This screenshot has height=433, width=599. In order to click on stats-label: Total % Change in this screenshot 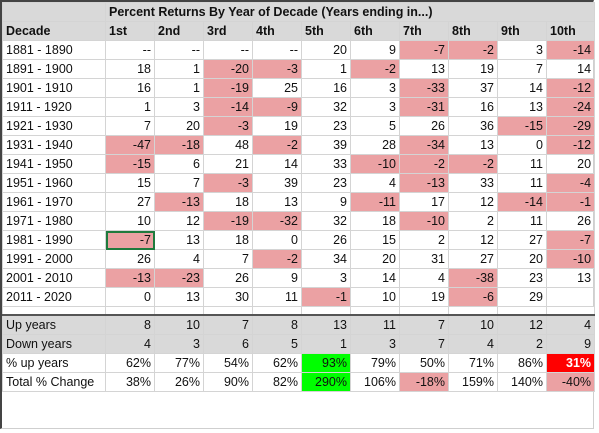, I will do `click(54, 381)`.